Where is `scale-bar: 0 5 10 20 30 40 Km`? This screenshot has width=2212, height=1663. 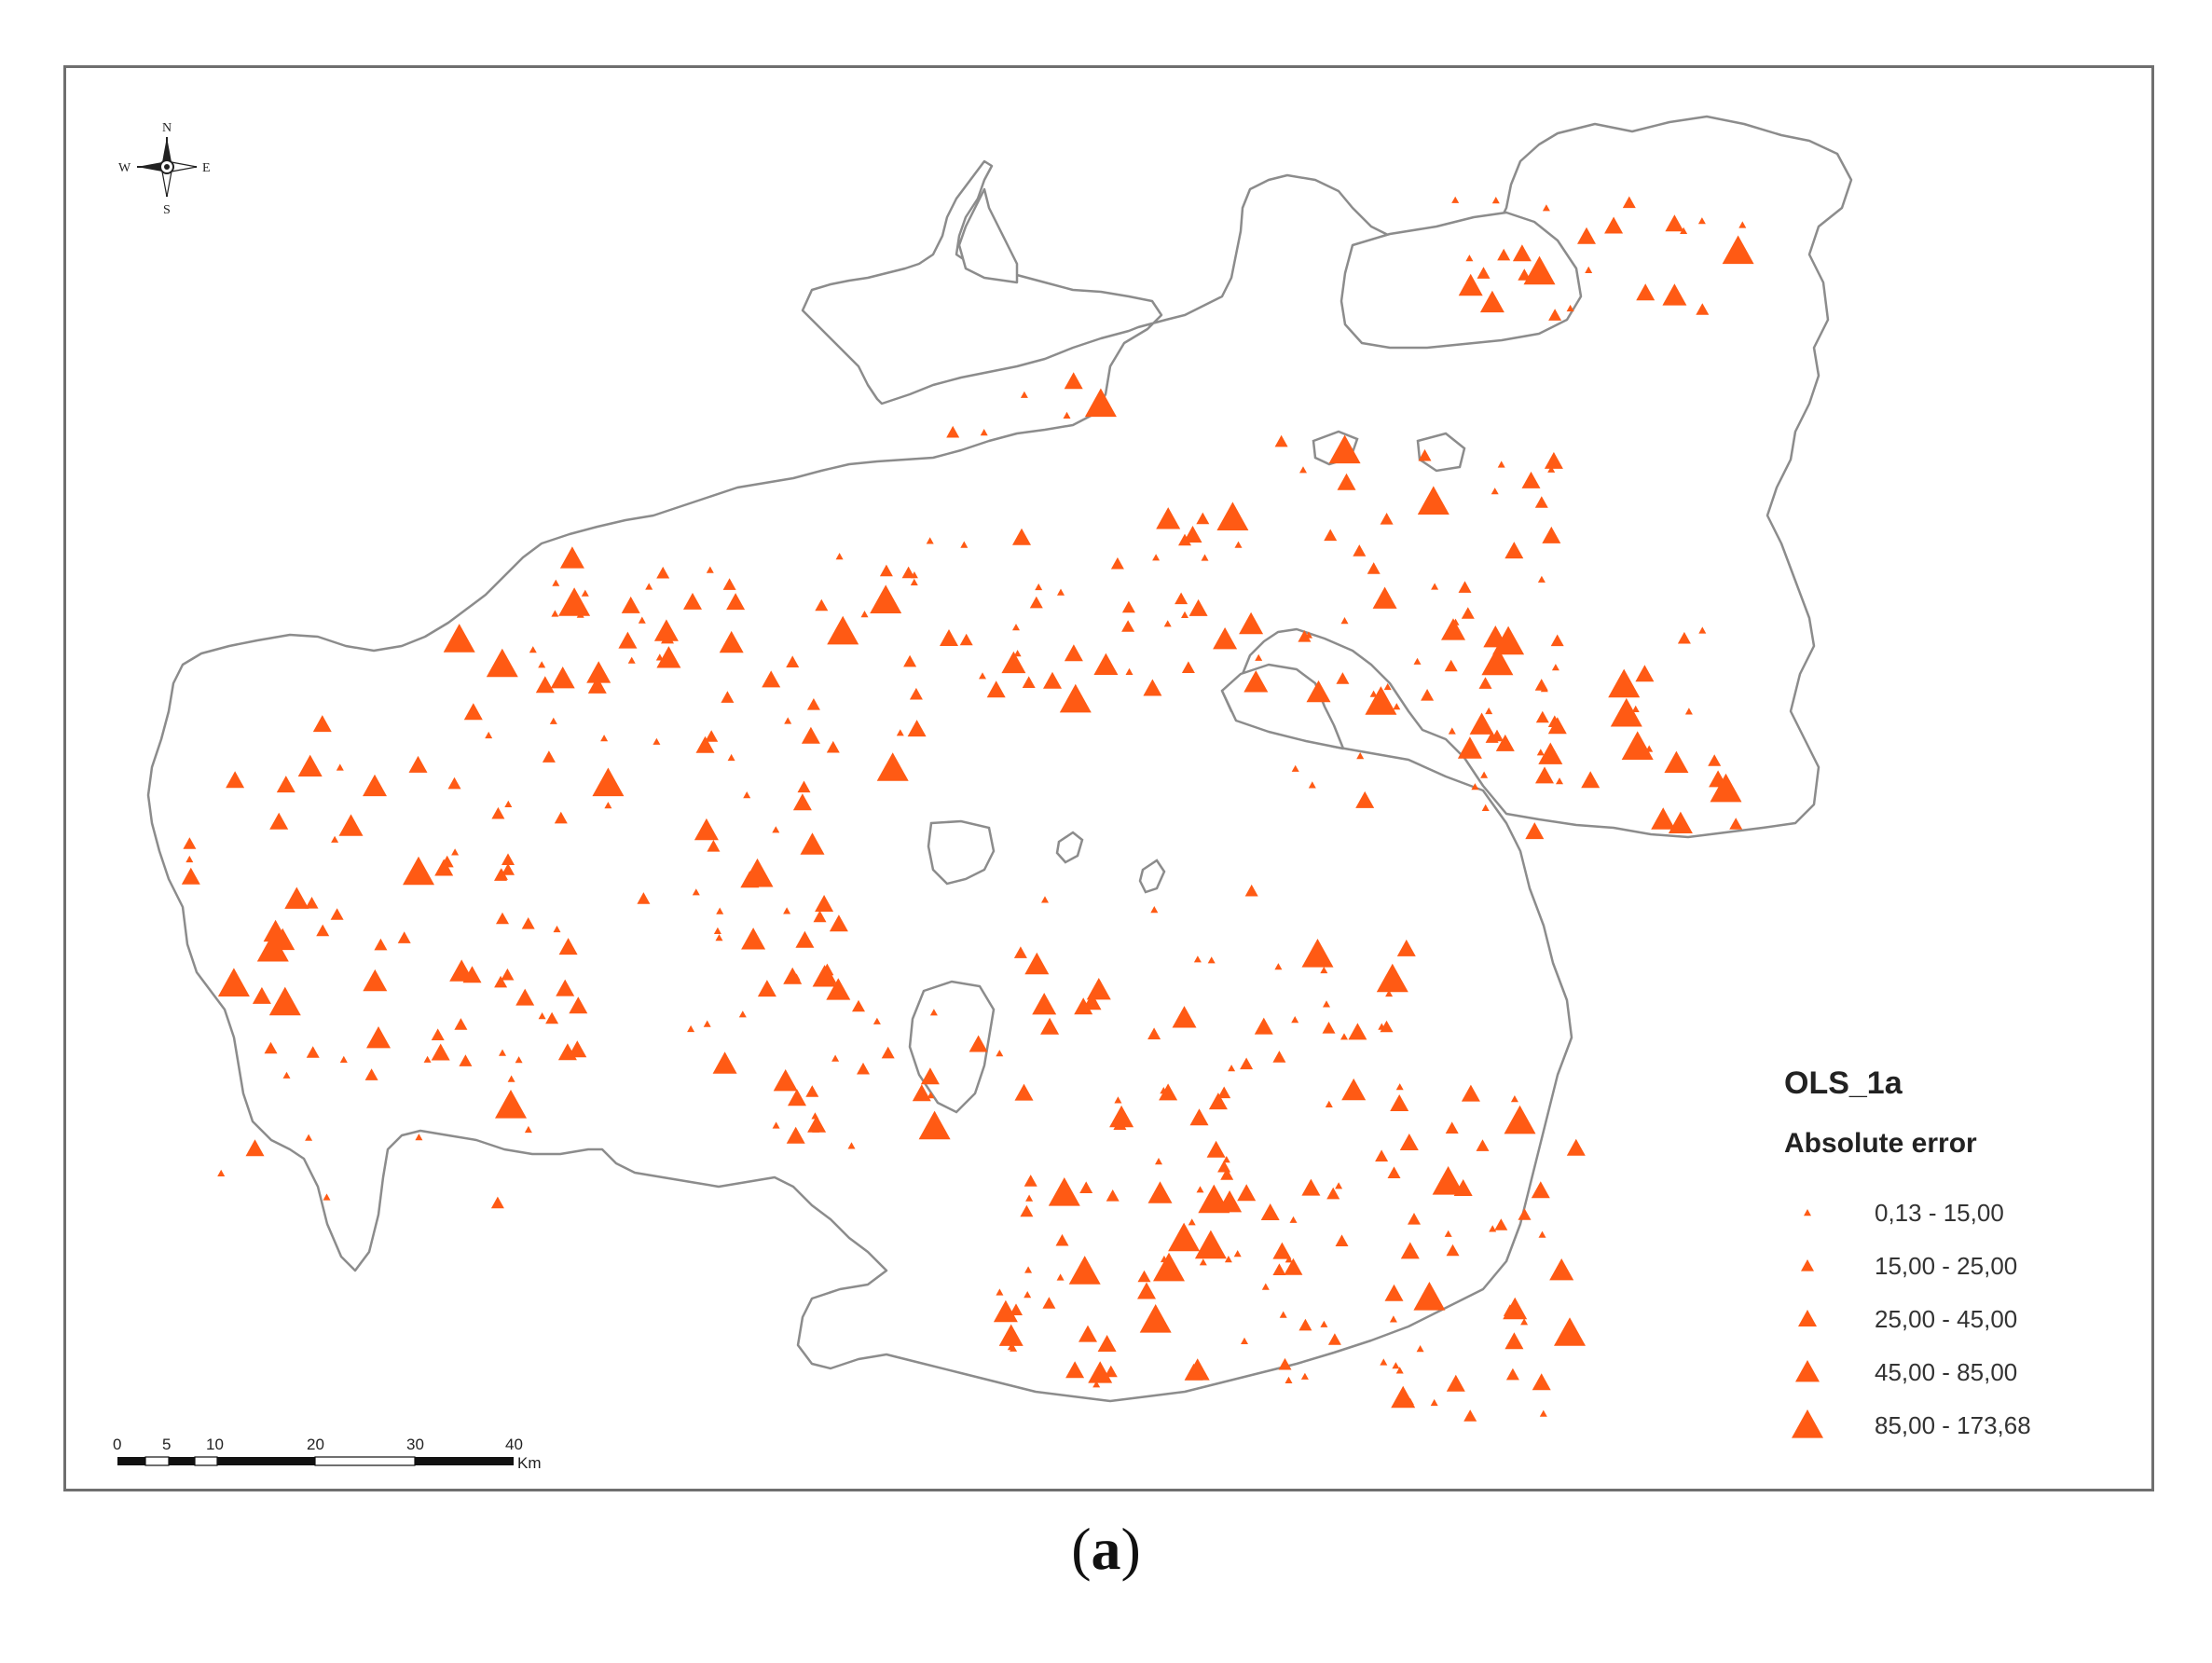 scale-bar: 0 5 10 20 30 40 Km is located at coordinates (327, 1454).